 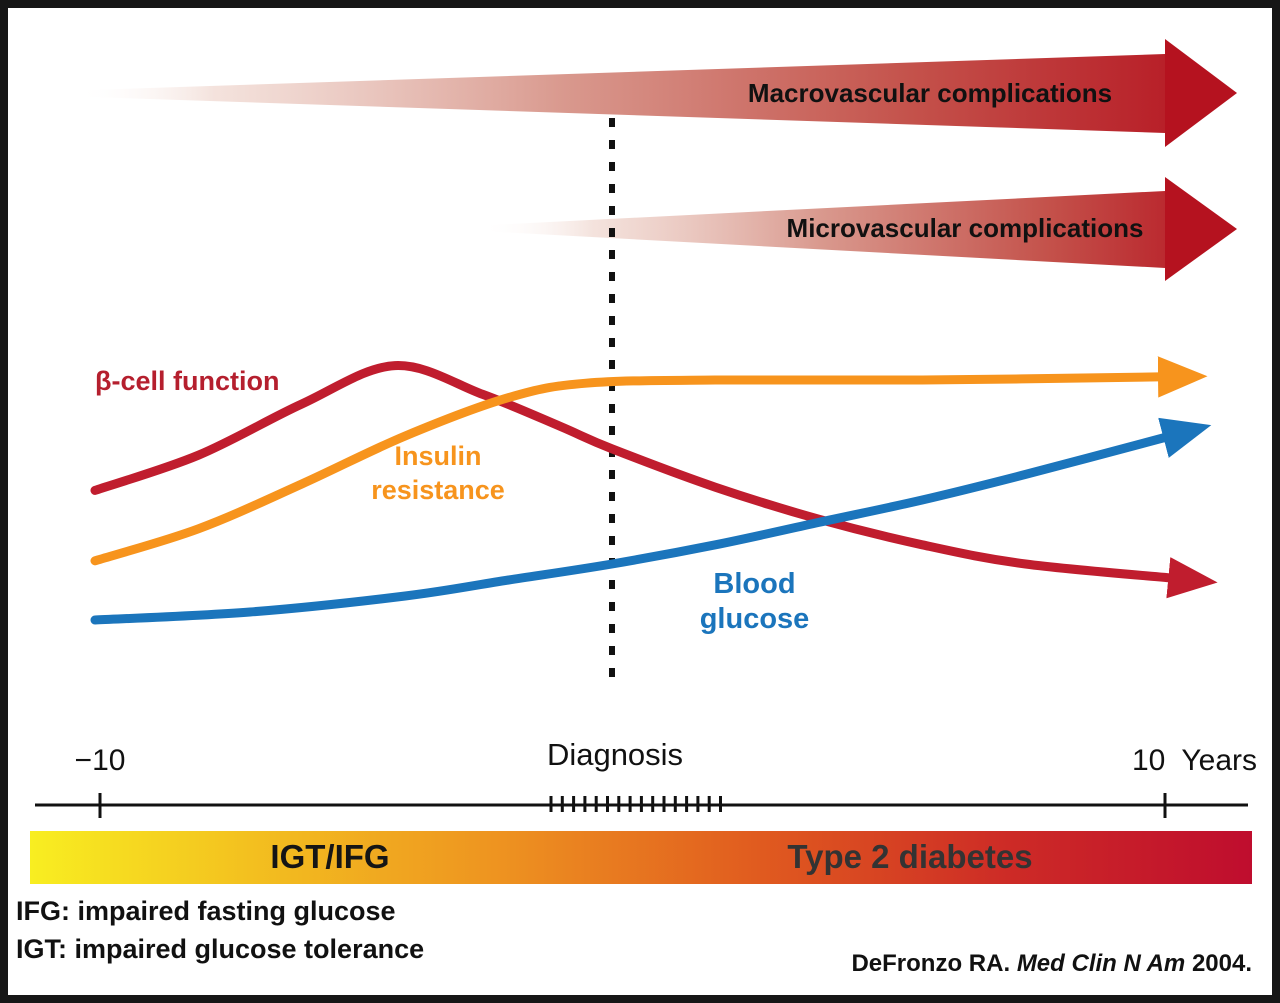 I want to click on disease-stage-bar: IGT/IFG Type 2 diabetes, so click(x=641, y=857).